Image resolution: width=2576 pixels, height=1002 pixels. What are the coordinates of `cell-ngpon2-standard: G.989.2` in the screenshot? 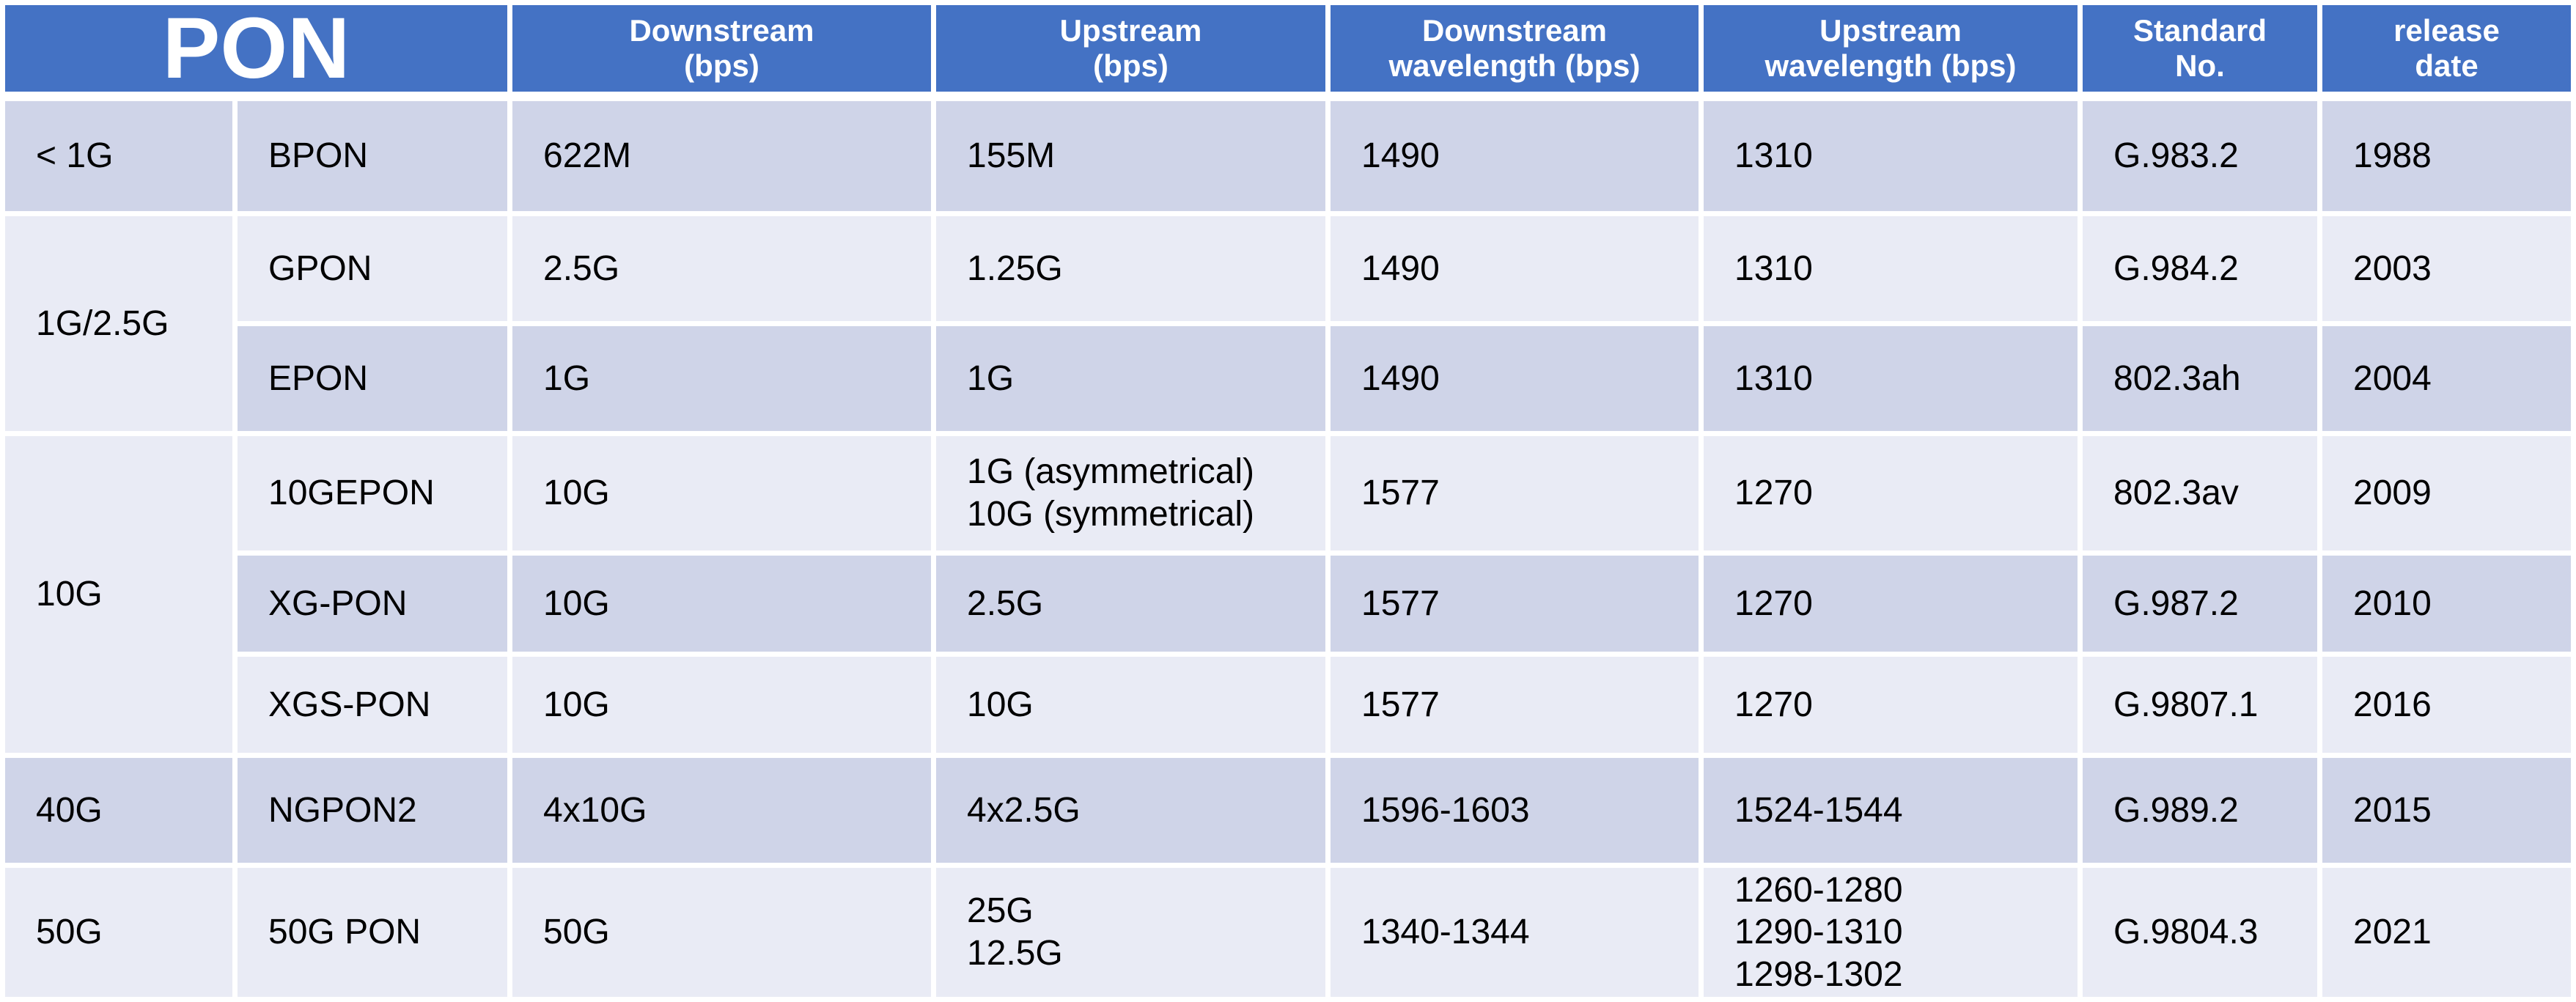 It's located at (2200, 811).